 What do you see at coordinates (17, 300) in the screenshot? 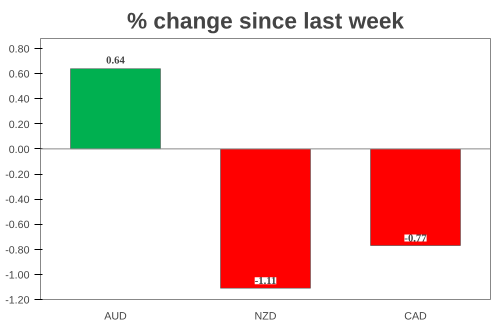
I see `y-tick-label: -1.20` at bounding box center [17, 300].